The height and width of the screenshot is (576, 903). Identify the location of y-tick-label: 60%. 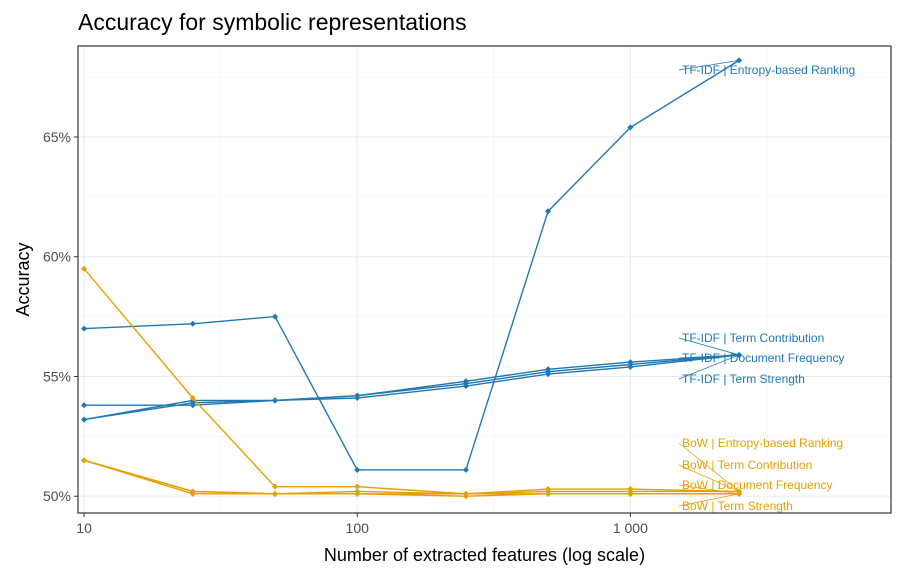
(57, 257).